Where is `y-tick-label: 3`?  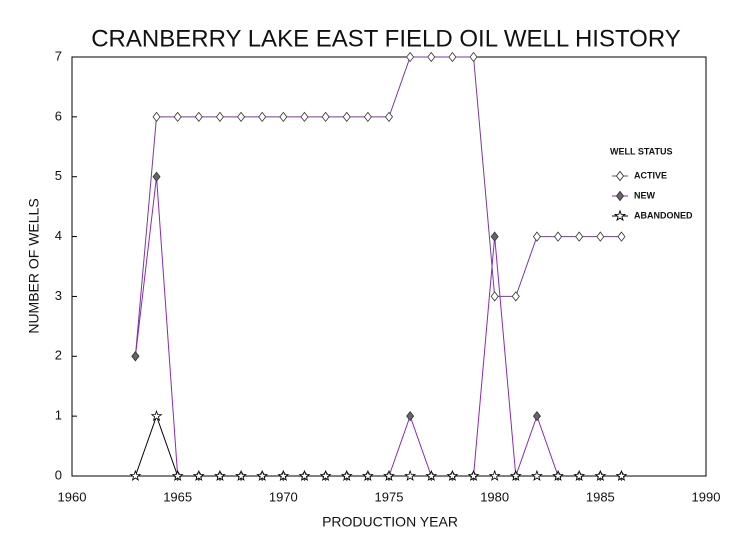 y-tick-label: 3 is located at coordinates (58, 295).